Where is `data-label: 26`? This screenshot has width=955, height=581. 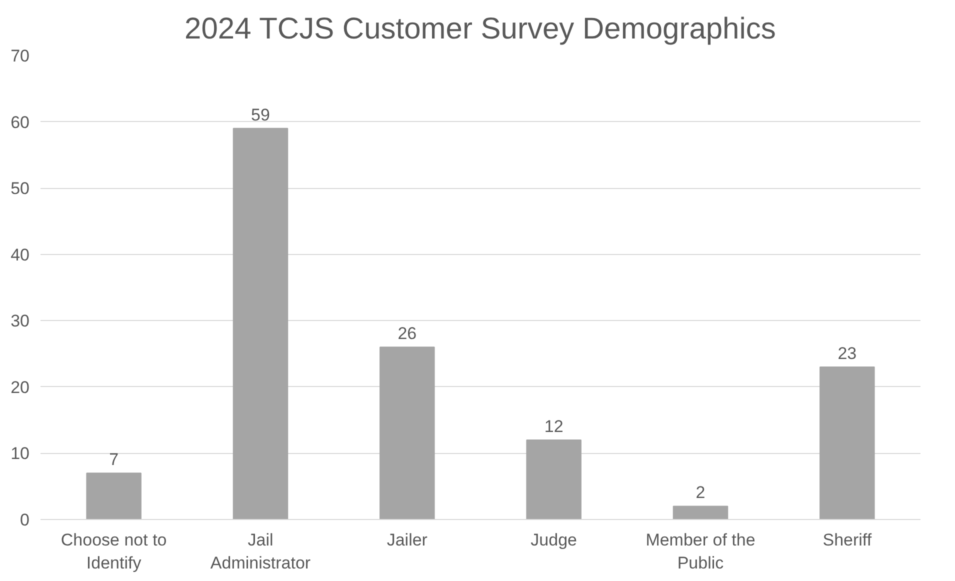
data-label: 26 is located at coordinates (407, 334).